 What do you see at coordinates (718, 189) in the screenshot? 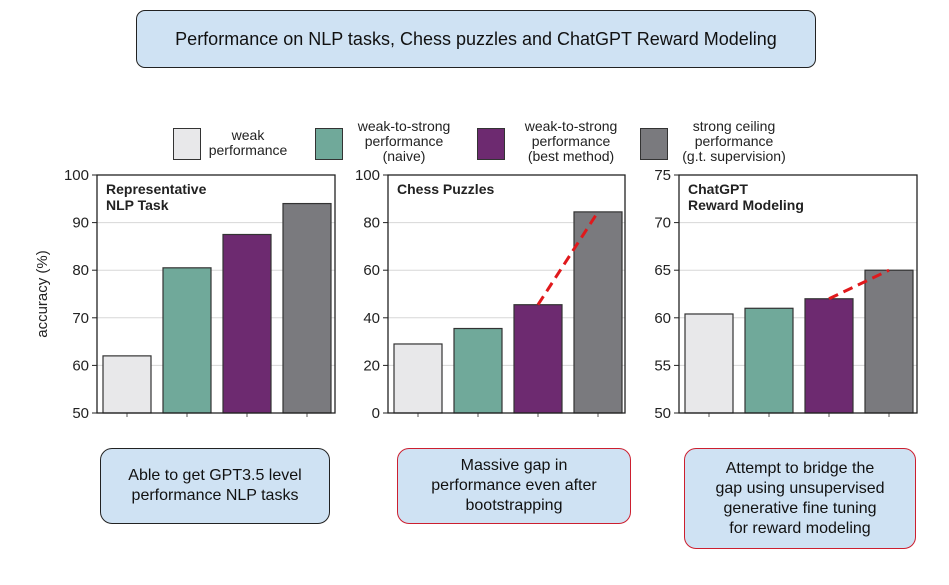
I see `panel-title: ChatGPT` at bounding box center [718, 189].